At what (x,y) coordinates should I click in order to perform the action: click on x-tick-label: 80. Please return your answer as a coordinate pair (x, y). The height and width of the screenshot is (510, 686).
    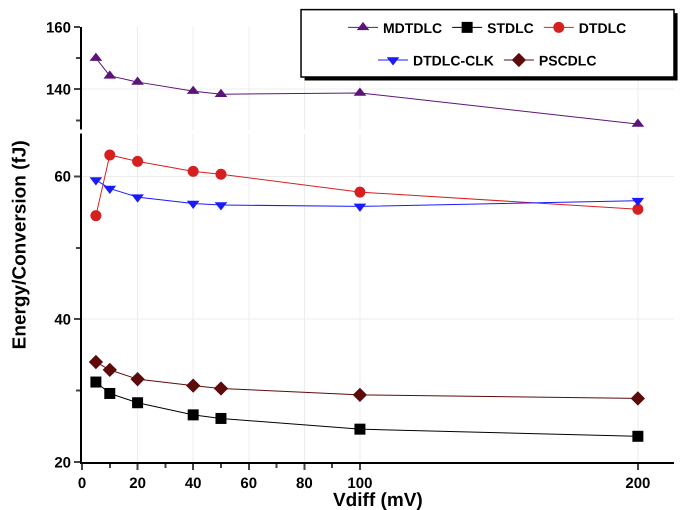
    Looking at the image, I should click on (304, 483).